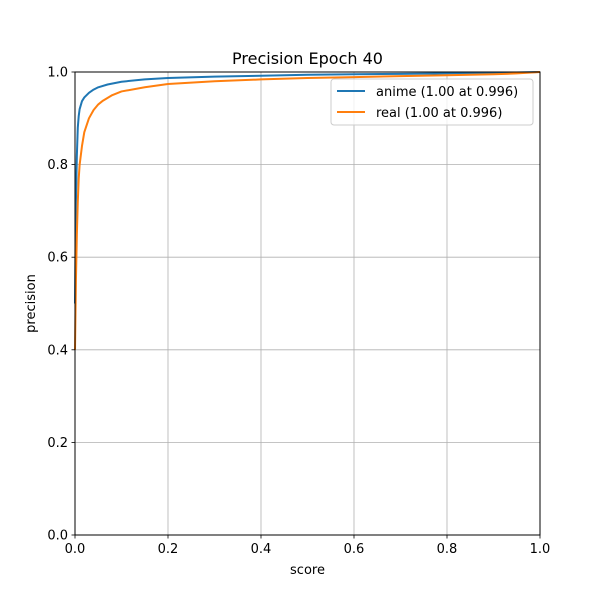  I want to click on x-tick-label: 1.0, so click(540, 549).